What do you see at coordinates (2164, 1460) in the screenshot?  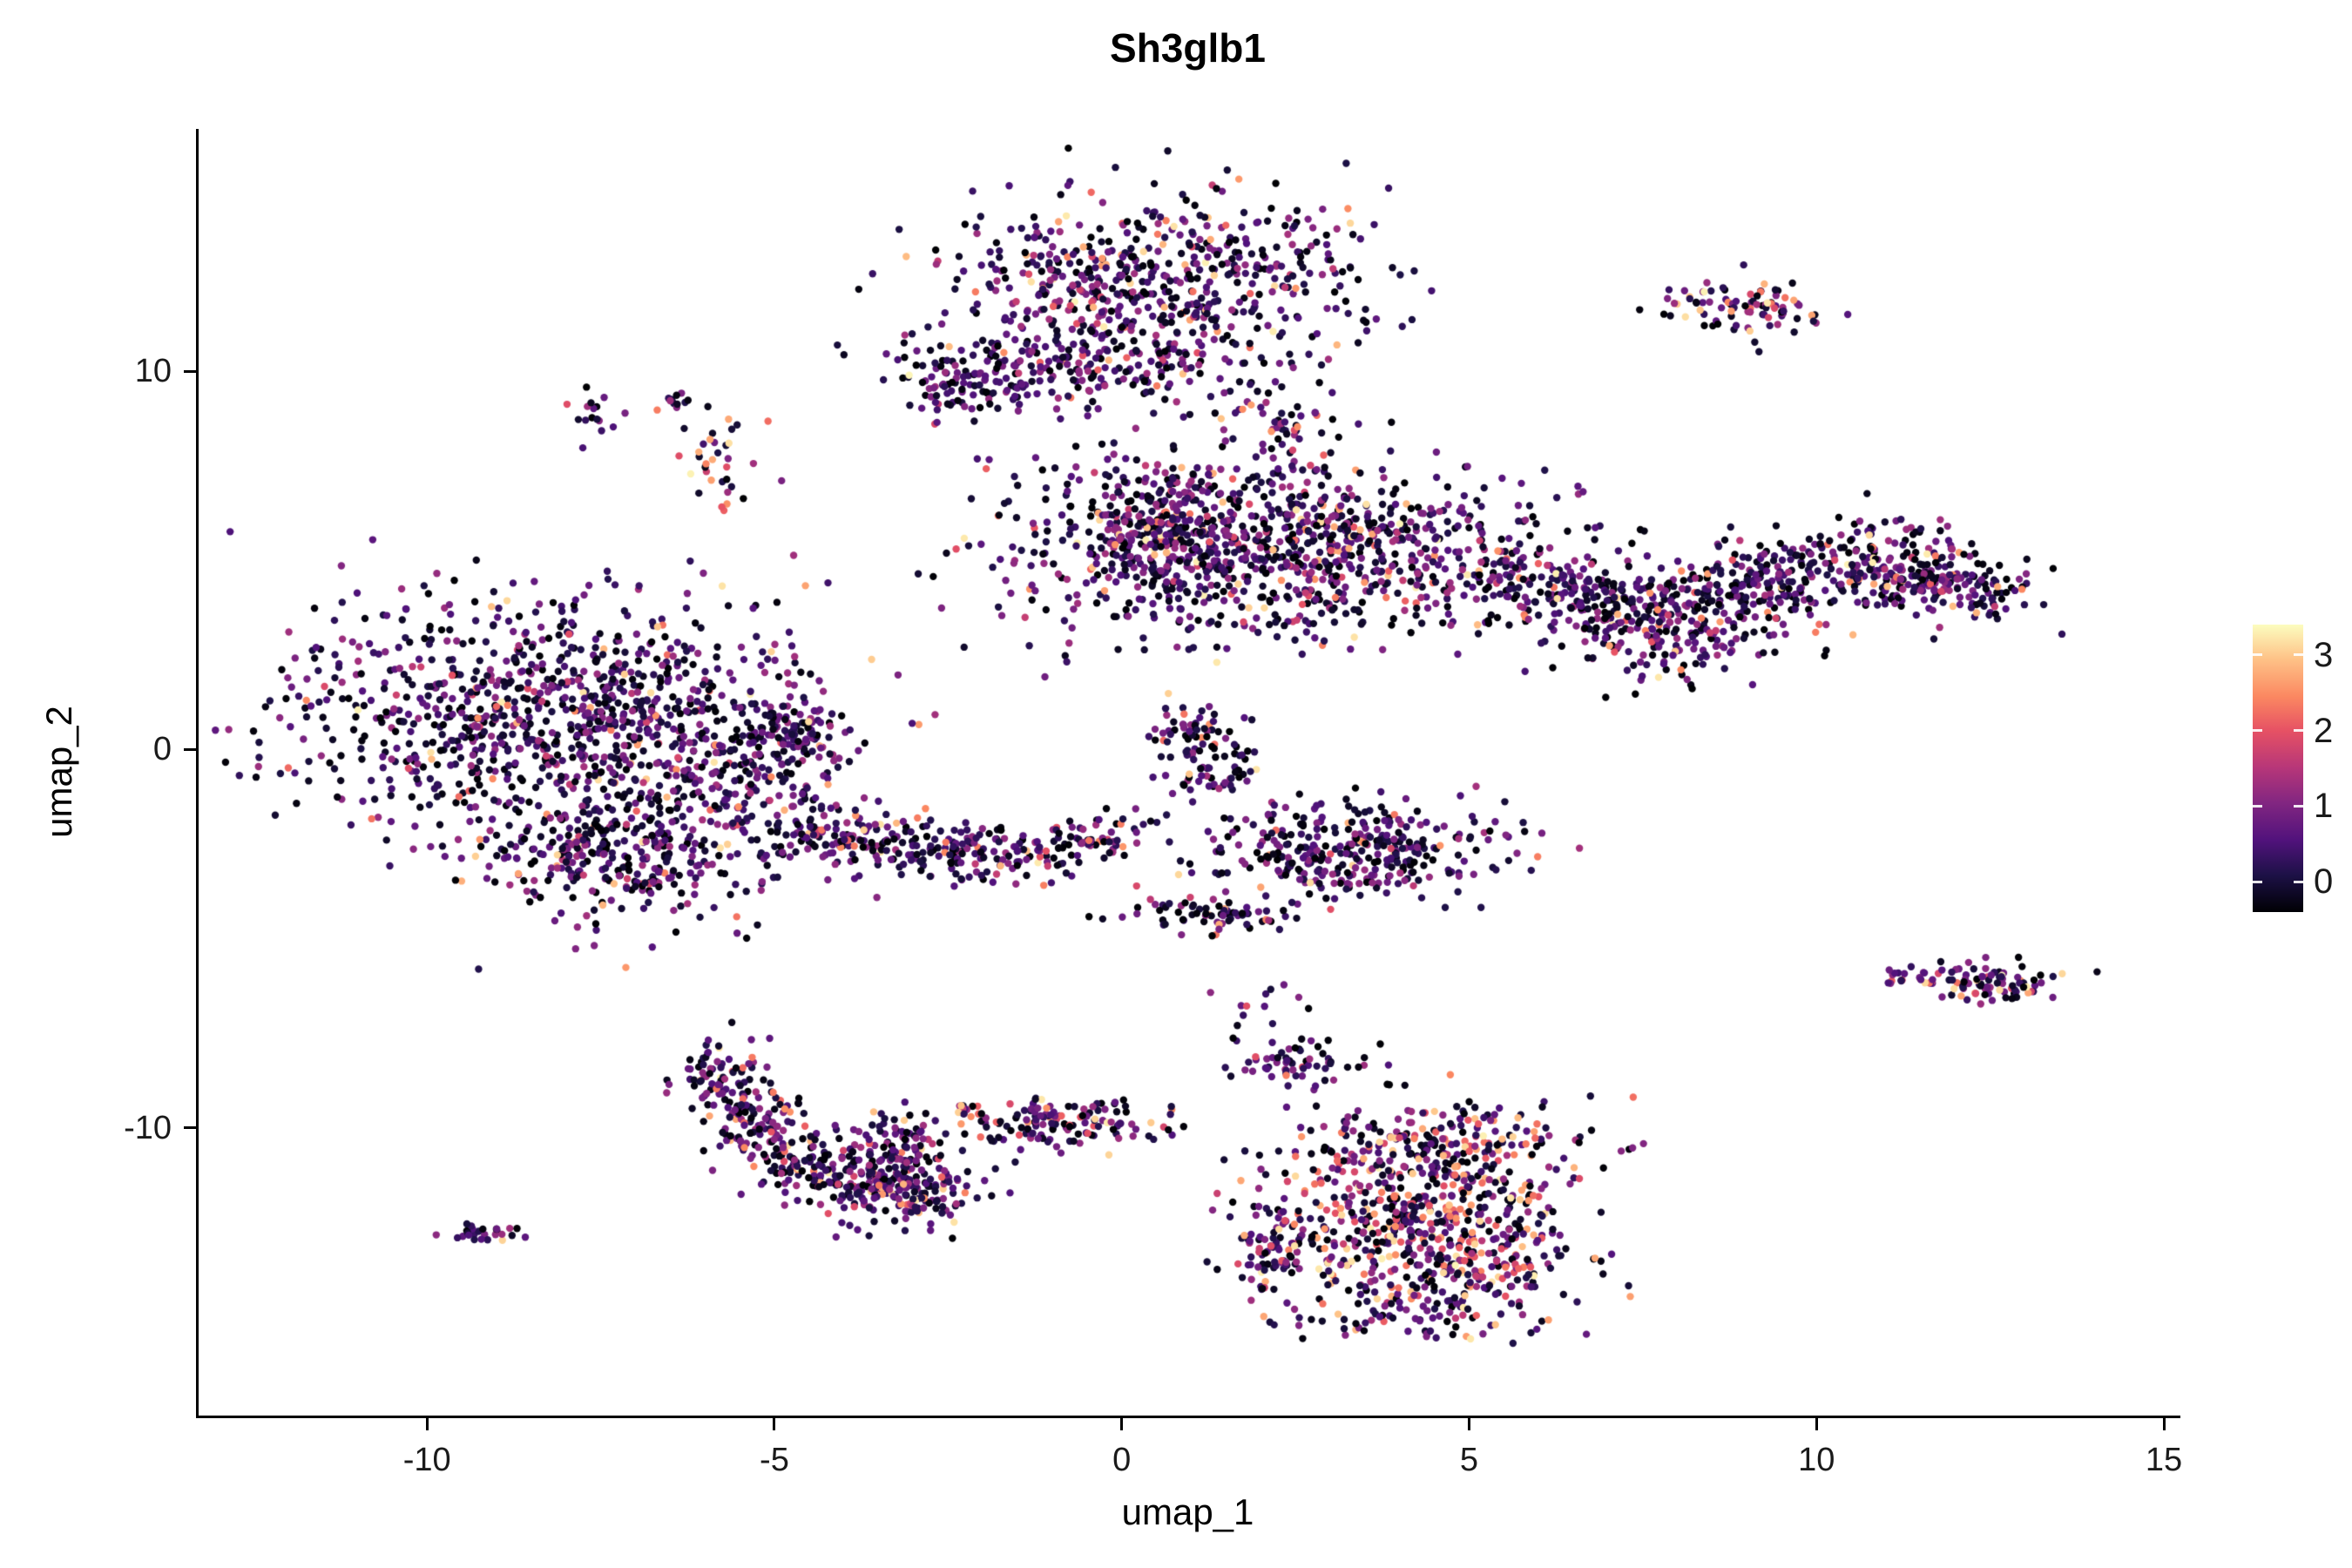 I see `x-tick-label: 15` at bounding box center [2164, 1460].